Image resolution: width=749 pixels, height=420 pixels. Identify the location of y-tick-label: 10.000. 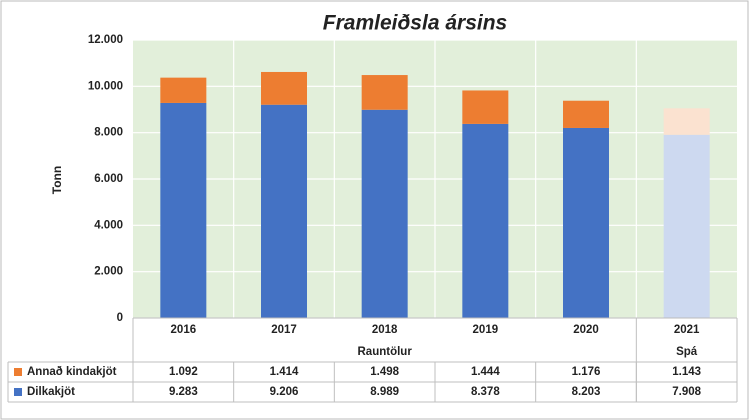
(105, 86).